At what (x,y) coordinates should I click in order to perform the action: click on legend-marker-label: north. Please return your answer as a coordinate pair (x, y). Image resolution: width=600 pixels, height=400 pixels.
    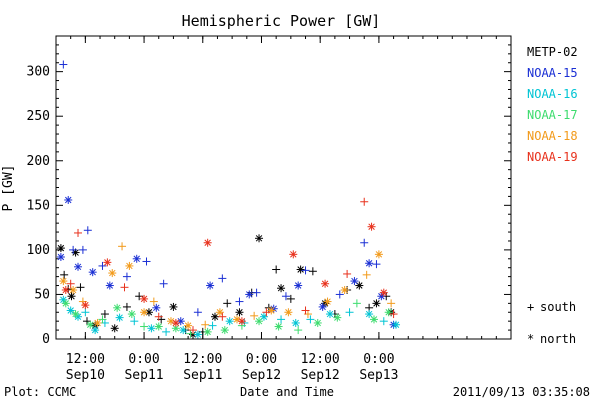
    Looking at the image, I should click on (558, 339).